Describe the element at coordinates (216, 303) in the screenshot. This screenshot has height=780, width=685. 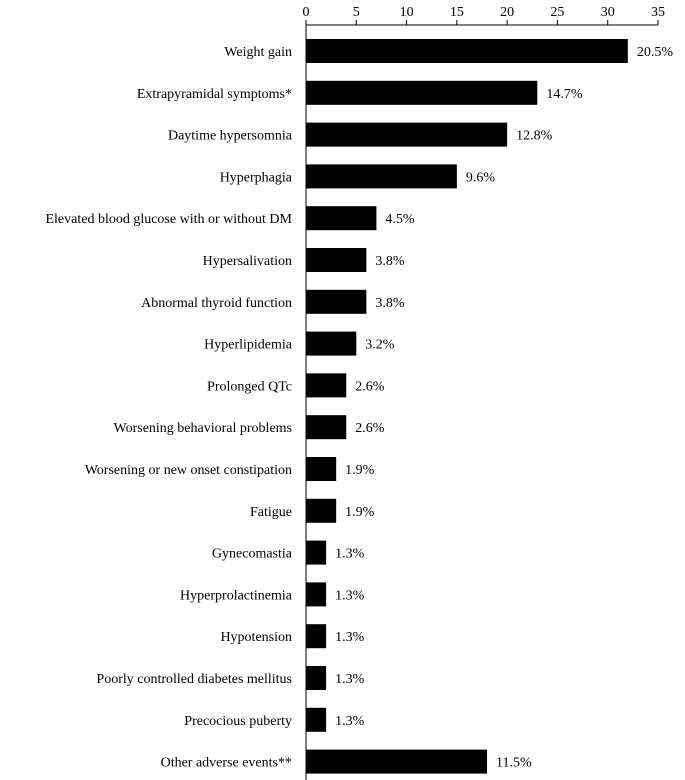
I see `category-label: Abnormal thyroid function` at that location.